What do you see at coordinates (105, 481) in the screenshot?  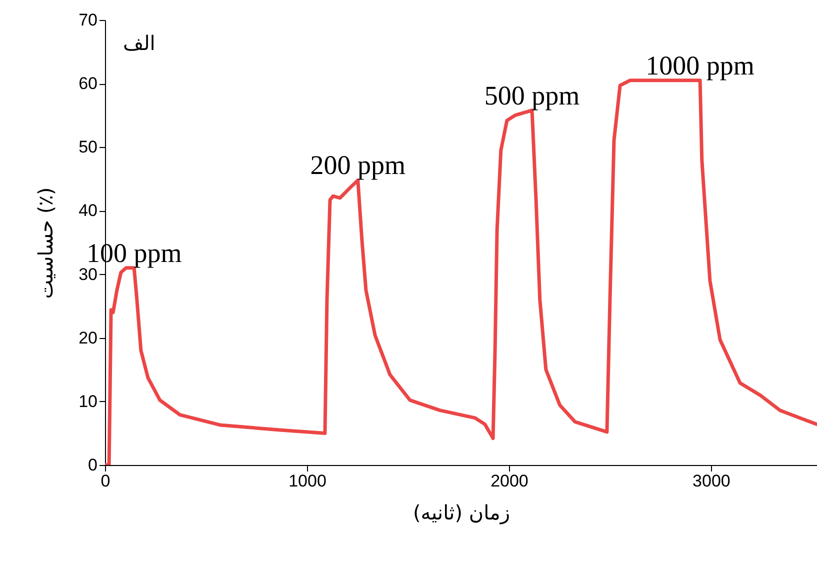 I see `x-tick-label: 0` at bounding box center [105, 481].